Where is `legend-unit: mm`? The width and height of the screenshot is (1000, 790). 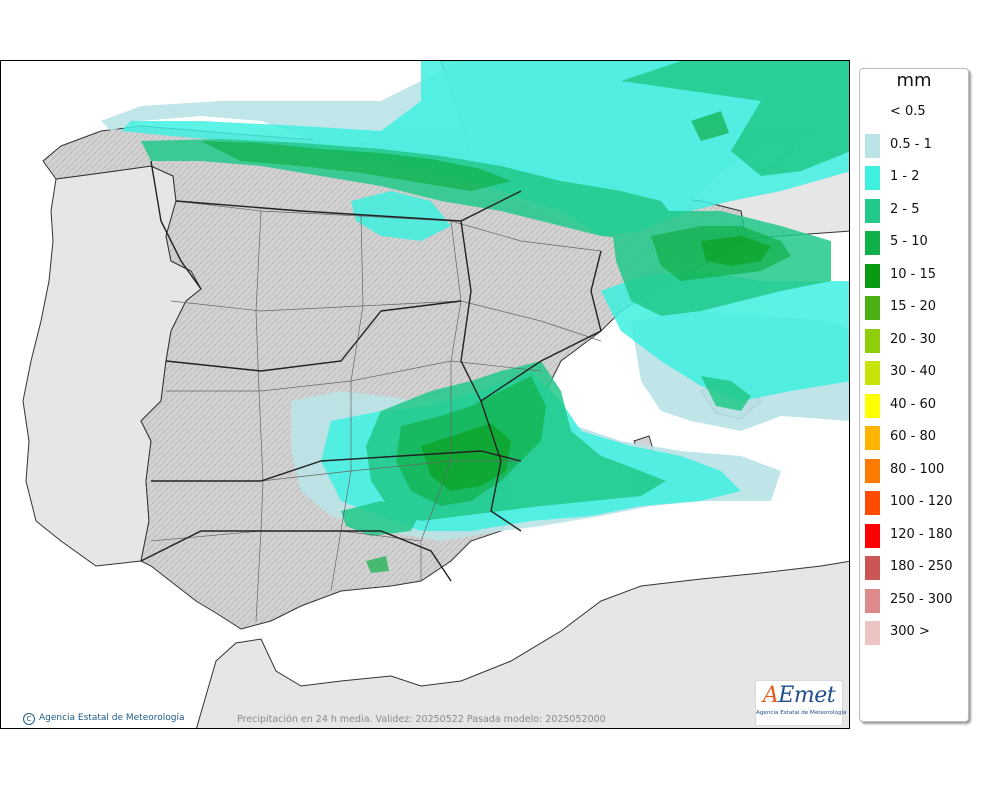
legend-unit: mm is located at coordinates (914, 80).